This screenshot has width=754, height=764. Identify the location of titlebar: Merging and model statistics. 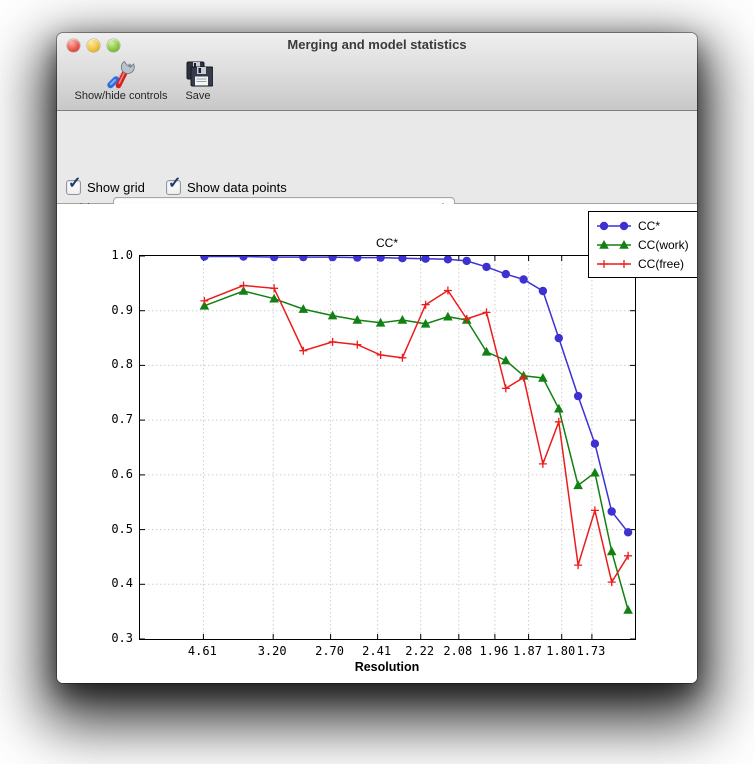
(377, 45).